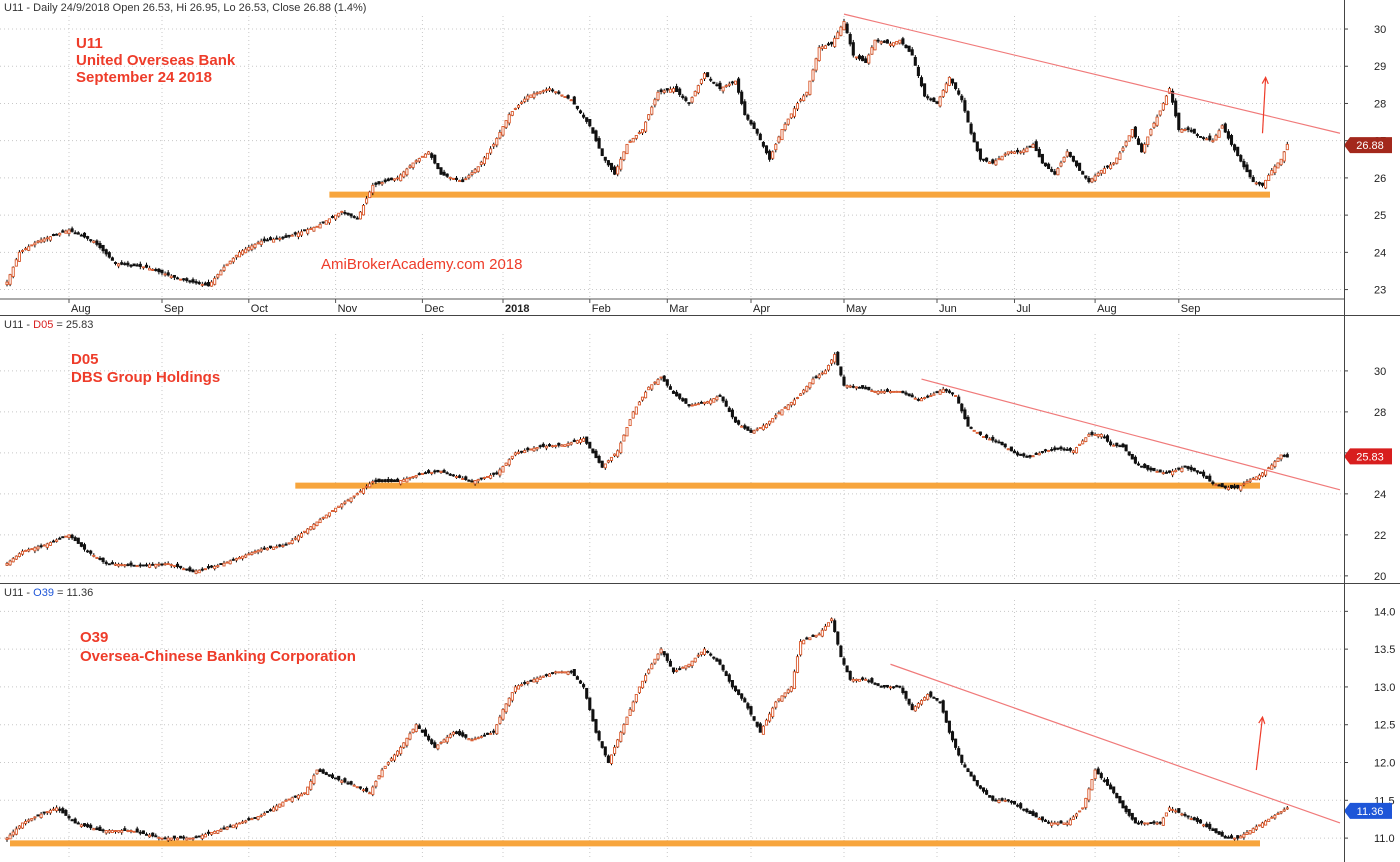  Describe the element at coordinates (1380, 104) in the screenshot. I see `y-tick-label: 28` at that location.